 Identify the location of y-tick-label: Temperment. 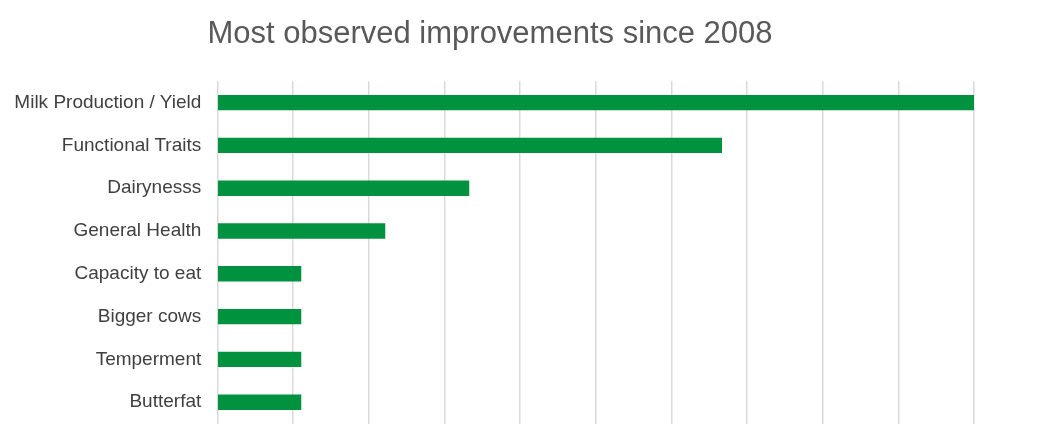
(148, 358).